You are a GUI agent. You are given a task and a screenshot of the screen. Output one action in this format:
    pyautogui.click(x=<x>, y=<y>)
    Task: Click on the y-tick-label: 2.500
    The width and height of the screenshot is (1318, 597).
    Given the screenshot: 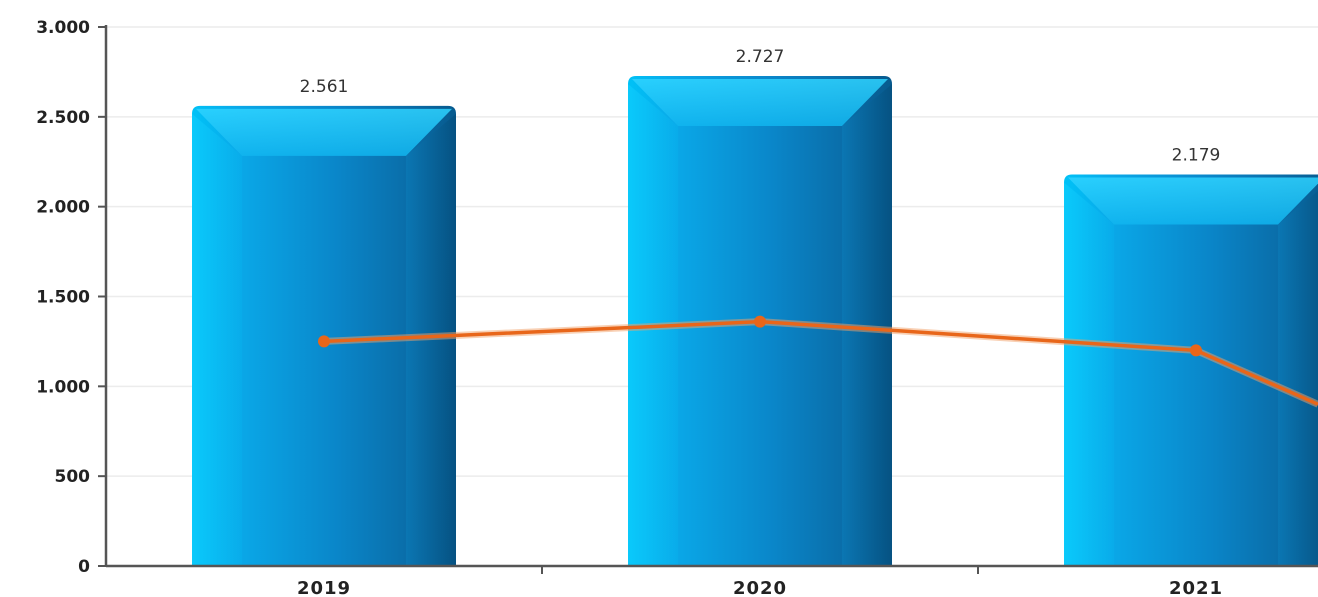 What is the action you would take?
    pyautogui.click(x=63, y=118)
    